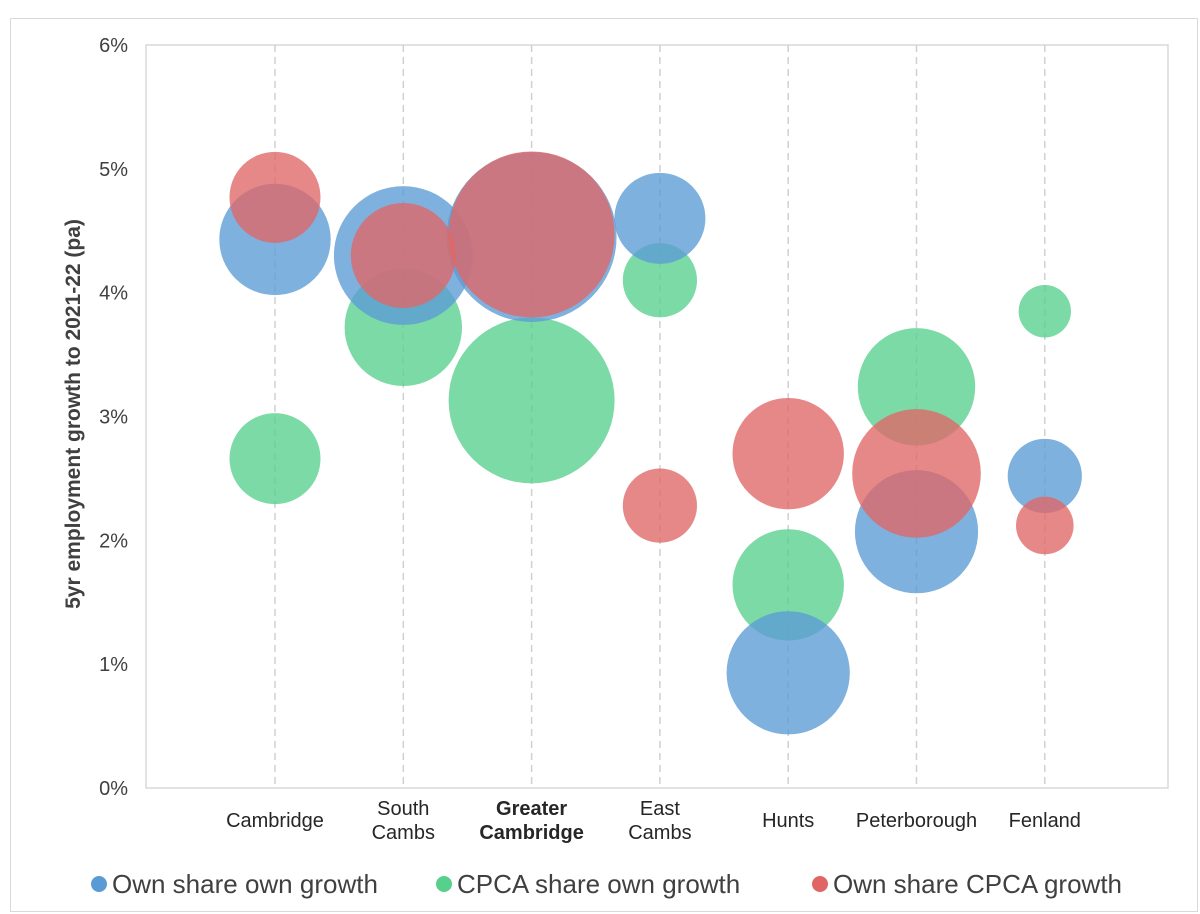 The height and width of the screenshot is (914, 1200). What do you see at coordinates (113, 541) in the screenshot?
I see `y-tick-label: 2%` at bounding box center [113, 541].